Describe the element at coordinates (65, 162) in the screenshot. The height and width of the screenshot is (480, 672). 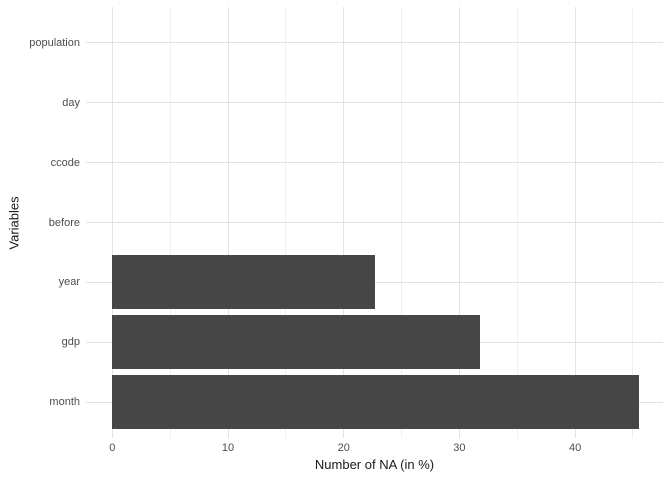
I see `y-label-ccode: ccode` at that location.